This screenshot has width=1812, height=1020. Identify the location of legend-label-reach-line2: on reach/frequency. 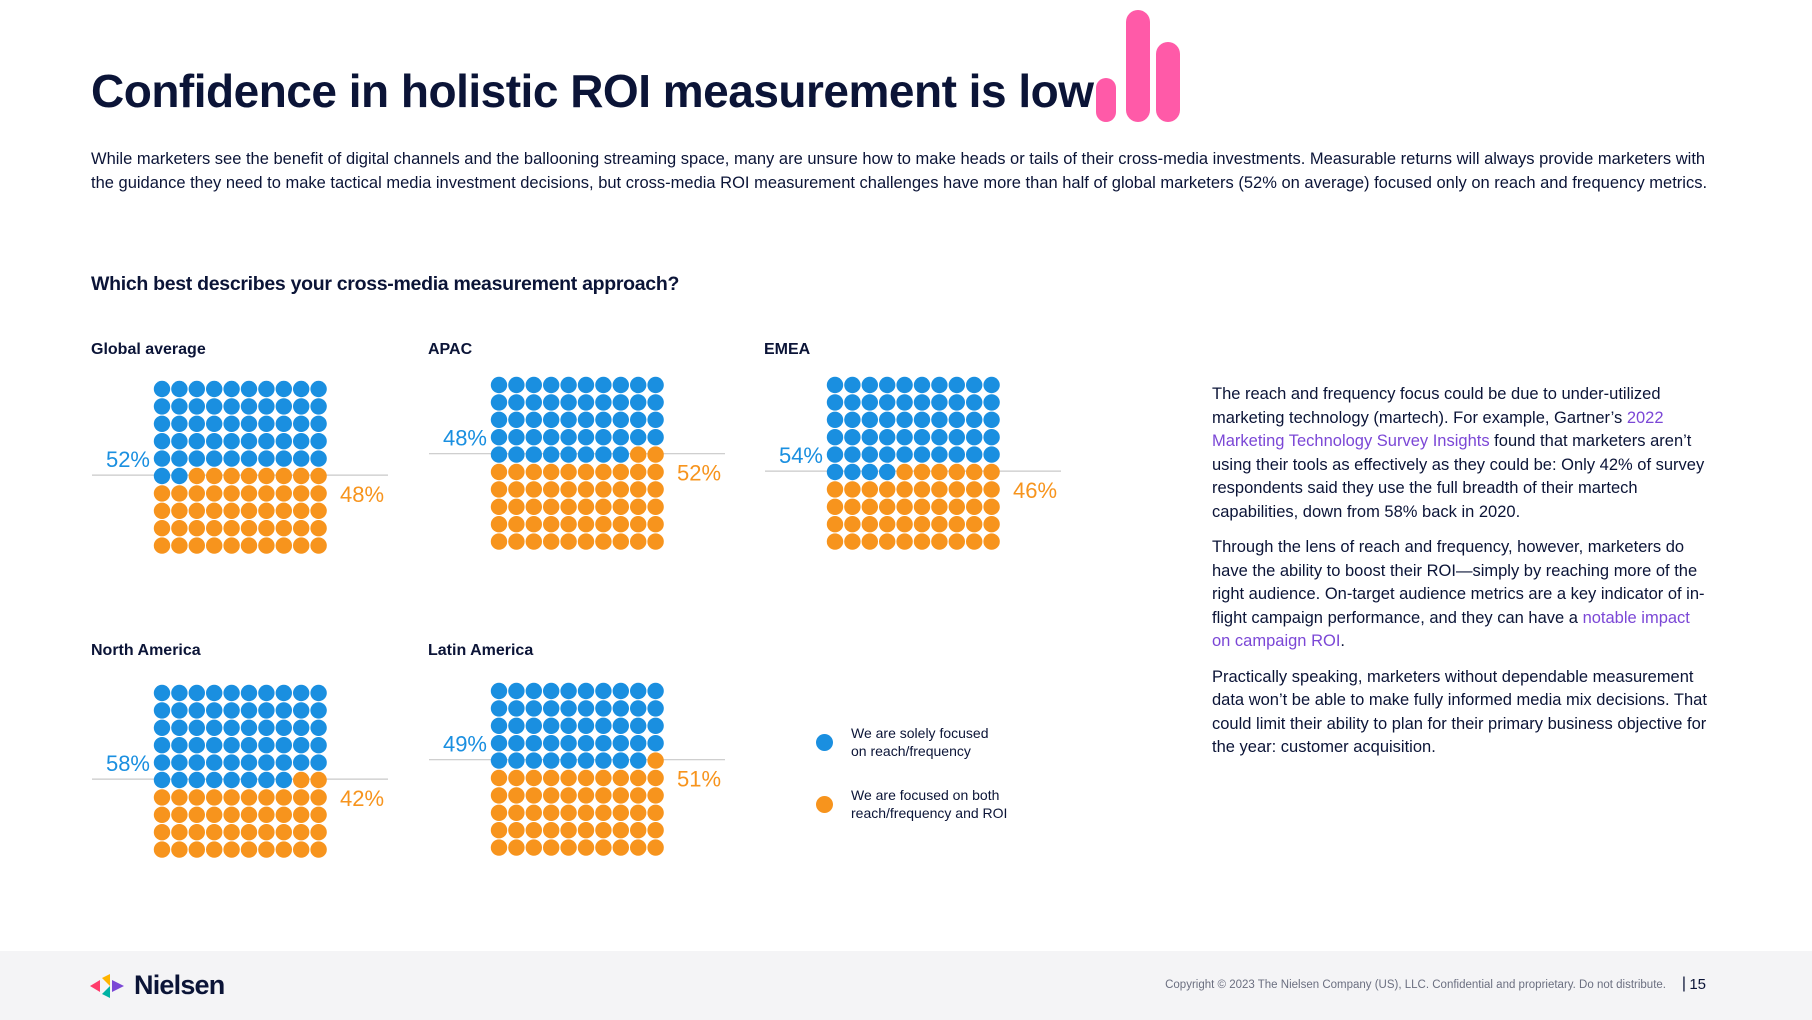
(911, 751).